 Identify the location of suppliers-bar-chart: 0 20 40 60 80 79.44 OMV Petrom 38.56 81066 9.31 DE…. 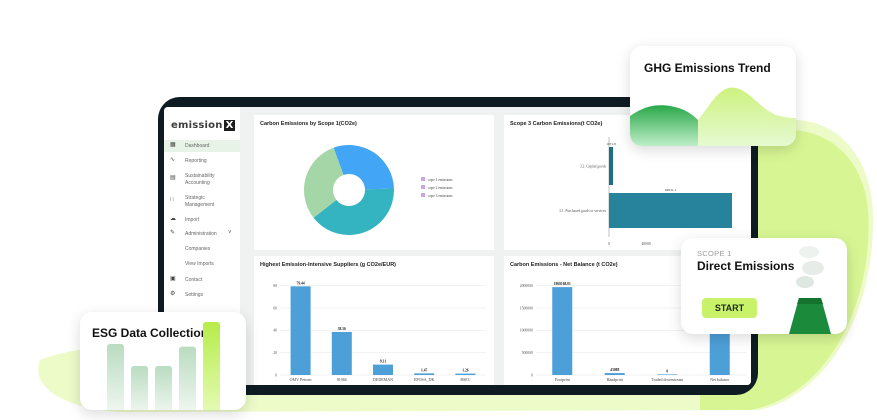
(379, 331).